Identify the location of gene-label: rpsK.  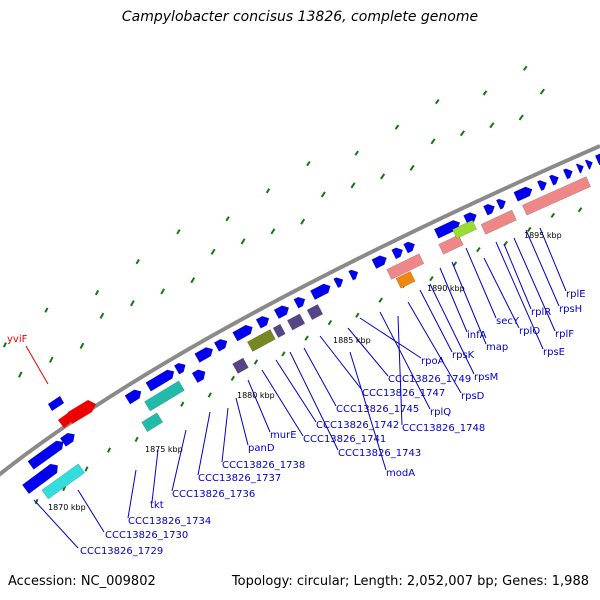
(463, 355).